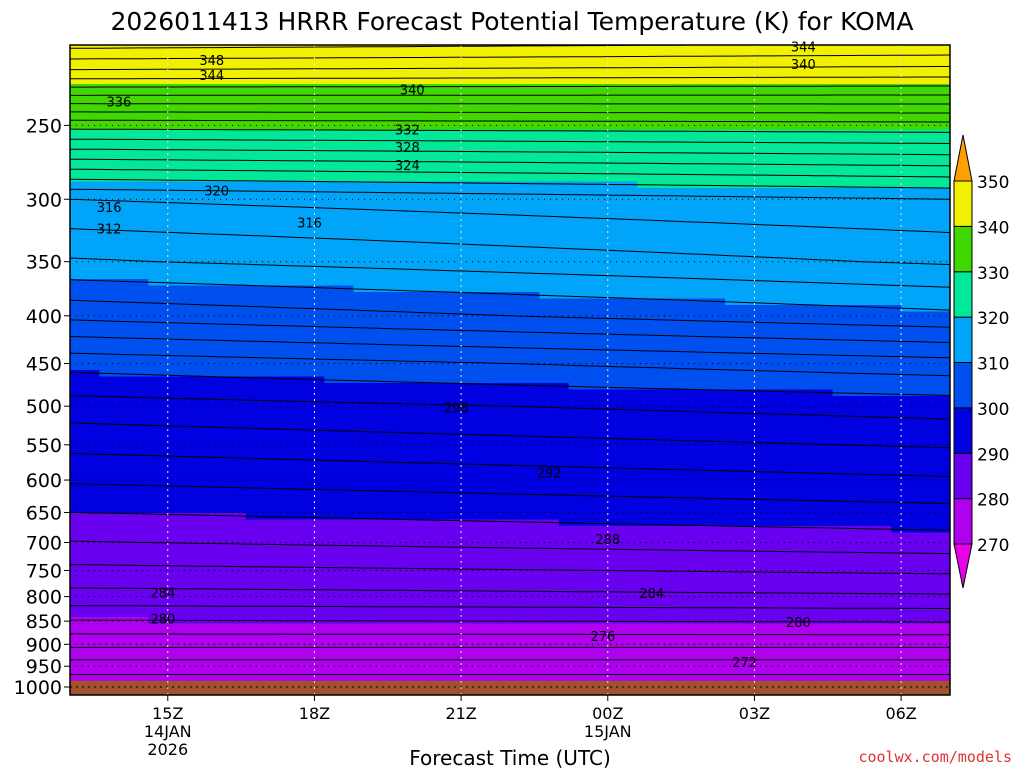  Describe the element at coordinates (510, 757) in the screenshot. I see `x-axis-label: Forecast Time (UTC)` at that location.